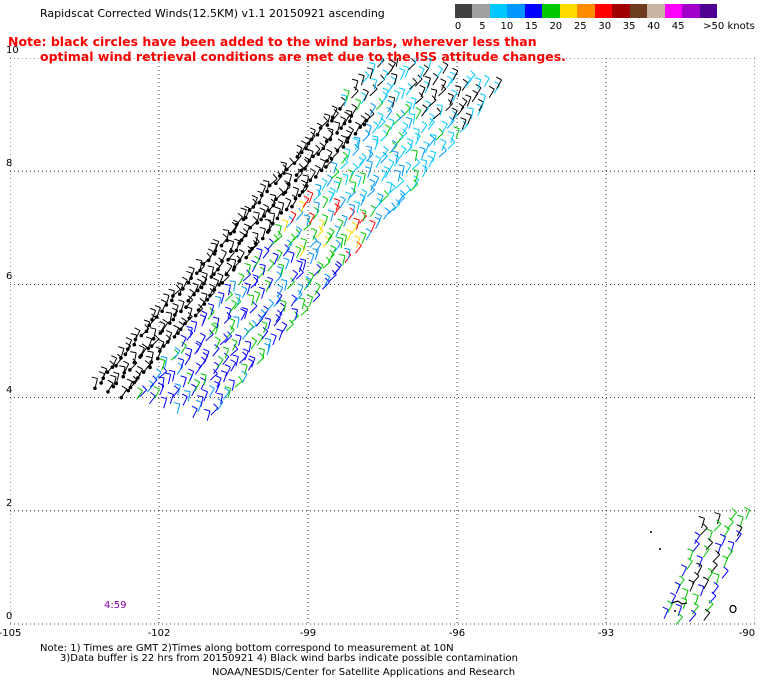 Image resolution: width=760 pixels, height=688 pixels. Describe the element at coordinates (693, 572) in the screenshot. I see `coastline-islands` at that location.